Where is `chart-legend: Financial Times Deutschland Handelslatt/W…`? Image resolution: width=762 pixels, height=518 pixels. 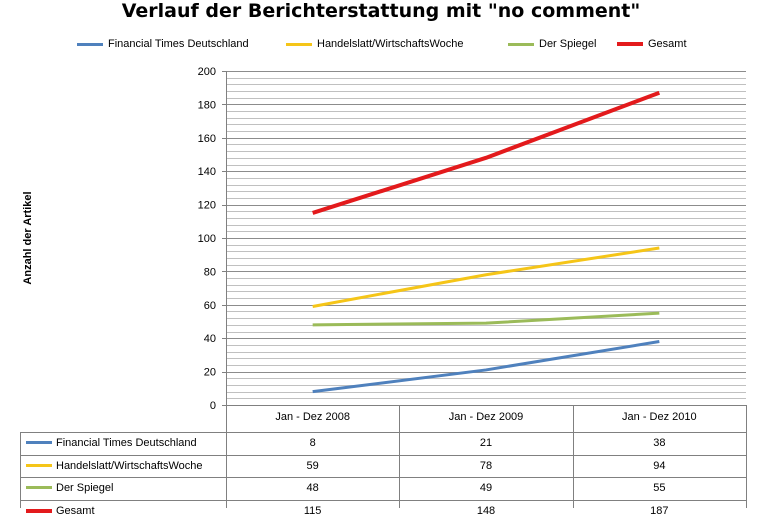 chart-legend: Financial Times Deutschland Handelslatt/W… is located at coordinates (381, 46).